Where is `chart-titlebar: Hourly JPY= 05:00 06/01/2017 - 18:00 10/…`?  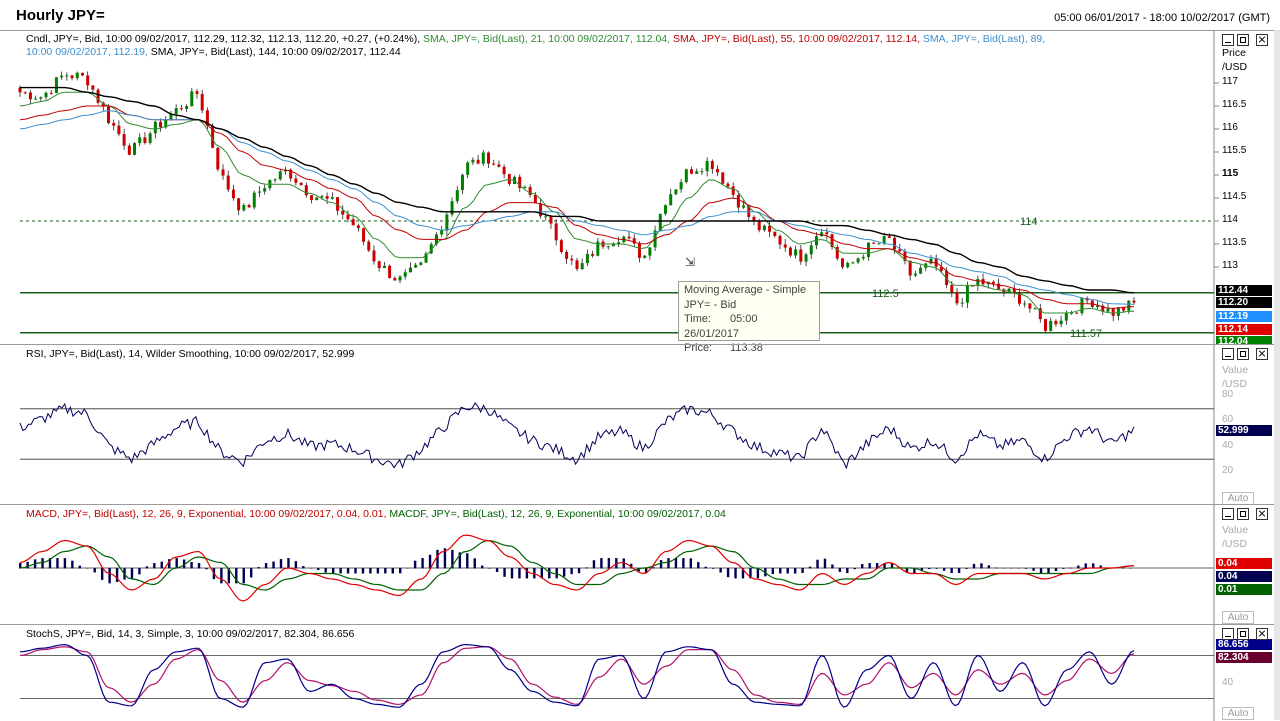
chart-titlebar: Hourly JPY= 05:00 06/01/2017 - 18:00 10/… is located at coordinates (640, 15).